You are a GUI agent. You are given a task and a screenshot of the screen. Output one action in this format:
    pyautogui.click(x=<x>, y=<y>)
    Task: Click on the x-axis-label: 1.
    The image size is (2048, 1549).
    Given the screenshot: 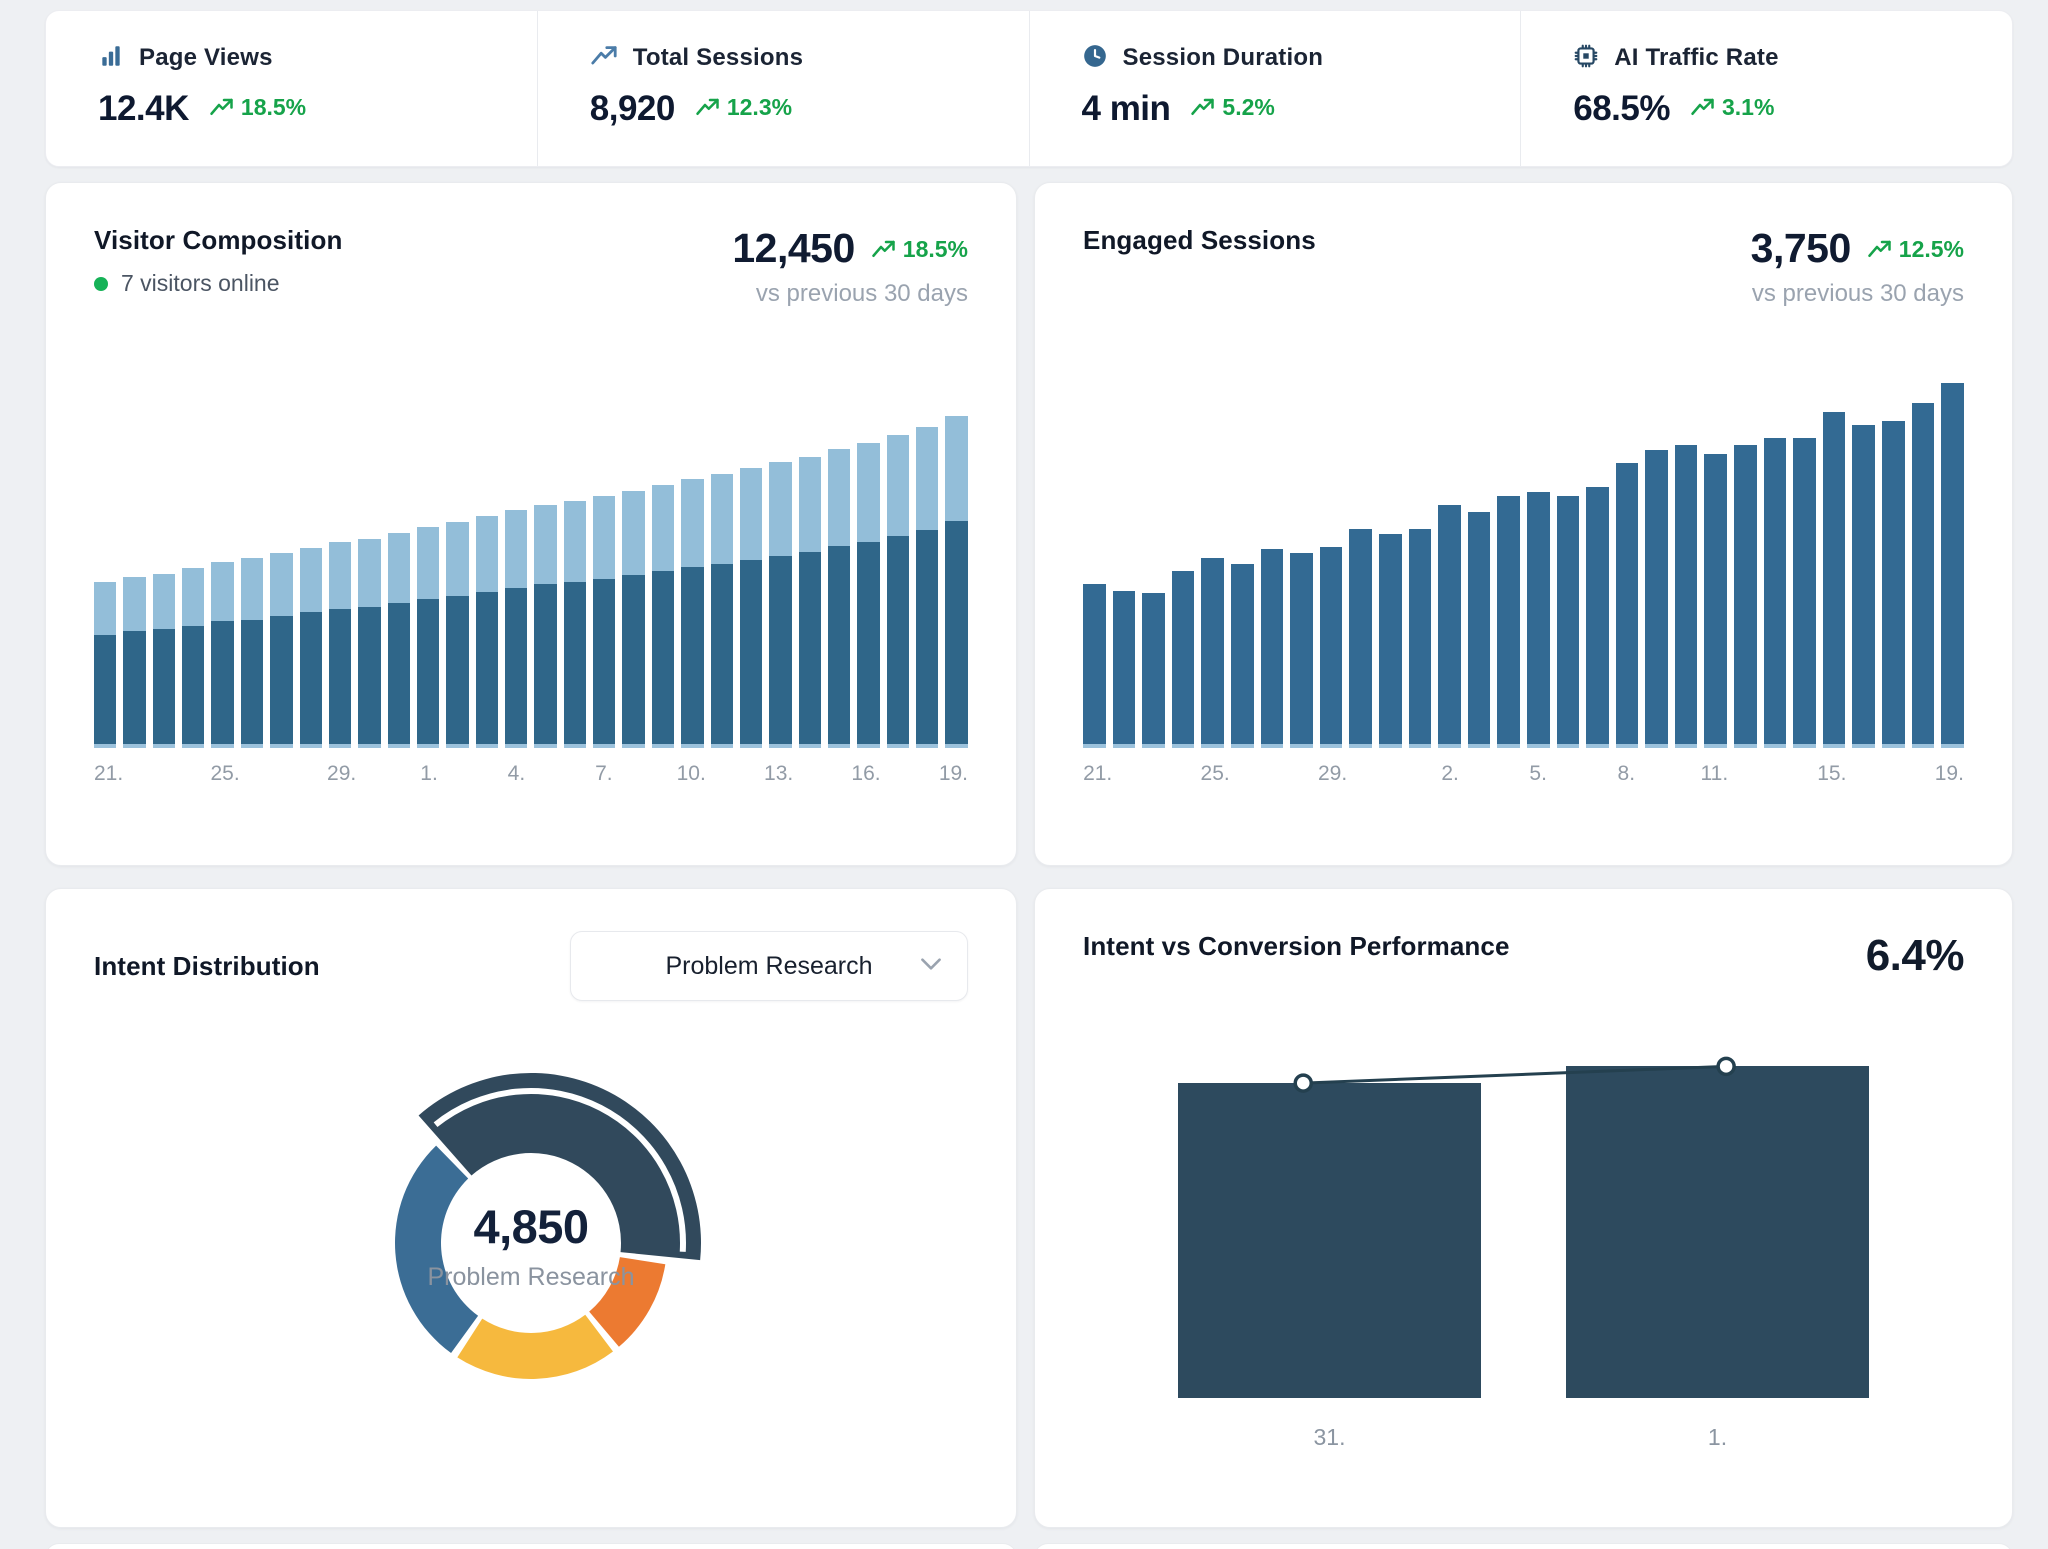 What is the action you would take?
    pyautogui.click(x=429, y=773)
    